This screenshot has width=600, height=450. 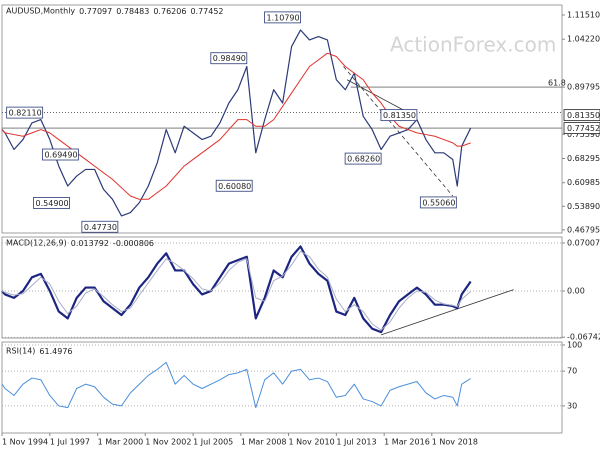 I want to click on y-tick-label: 1.04220, so click(x=583, y=39).